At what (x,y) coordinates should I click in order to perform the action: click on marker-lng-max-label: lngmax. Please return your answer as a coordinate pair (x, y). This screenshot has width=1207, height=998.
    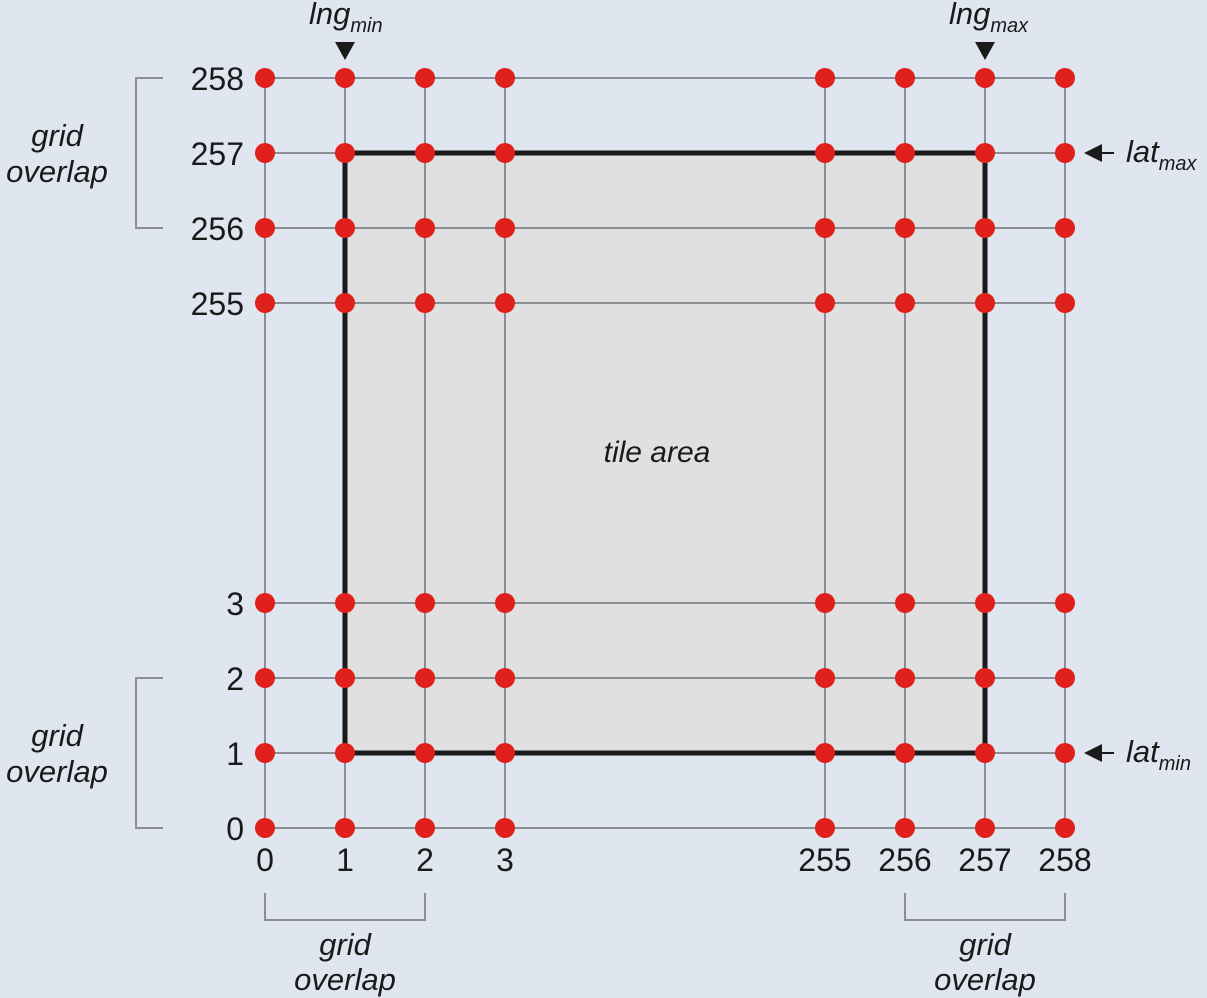
    Looking at the image, I should click on (989, 18).